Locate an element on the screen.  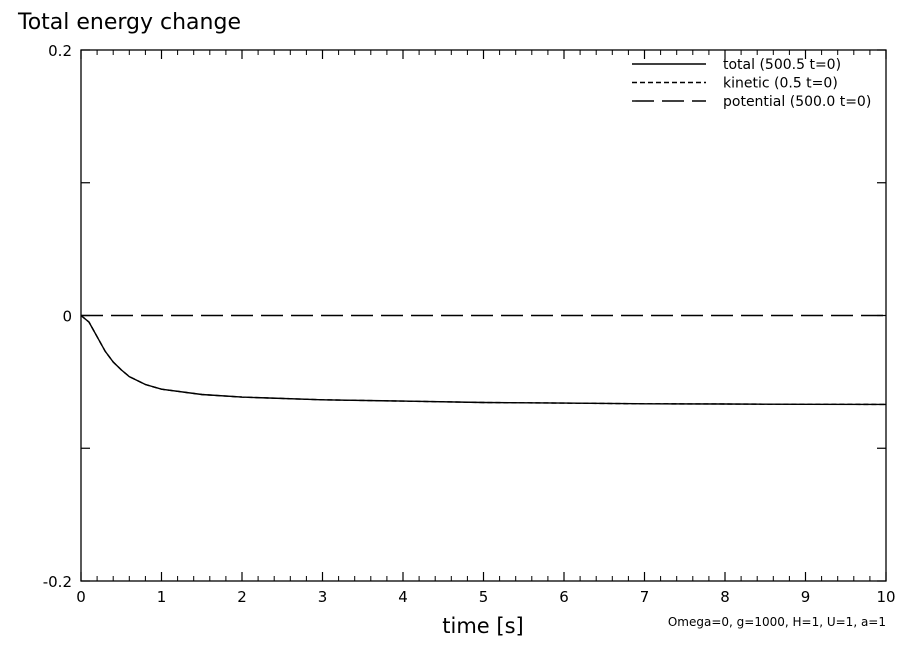
chart-title: Total energy change is located at coordinates (129, 22).